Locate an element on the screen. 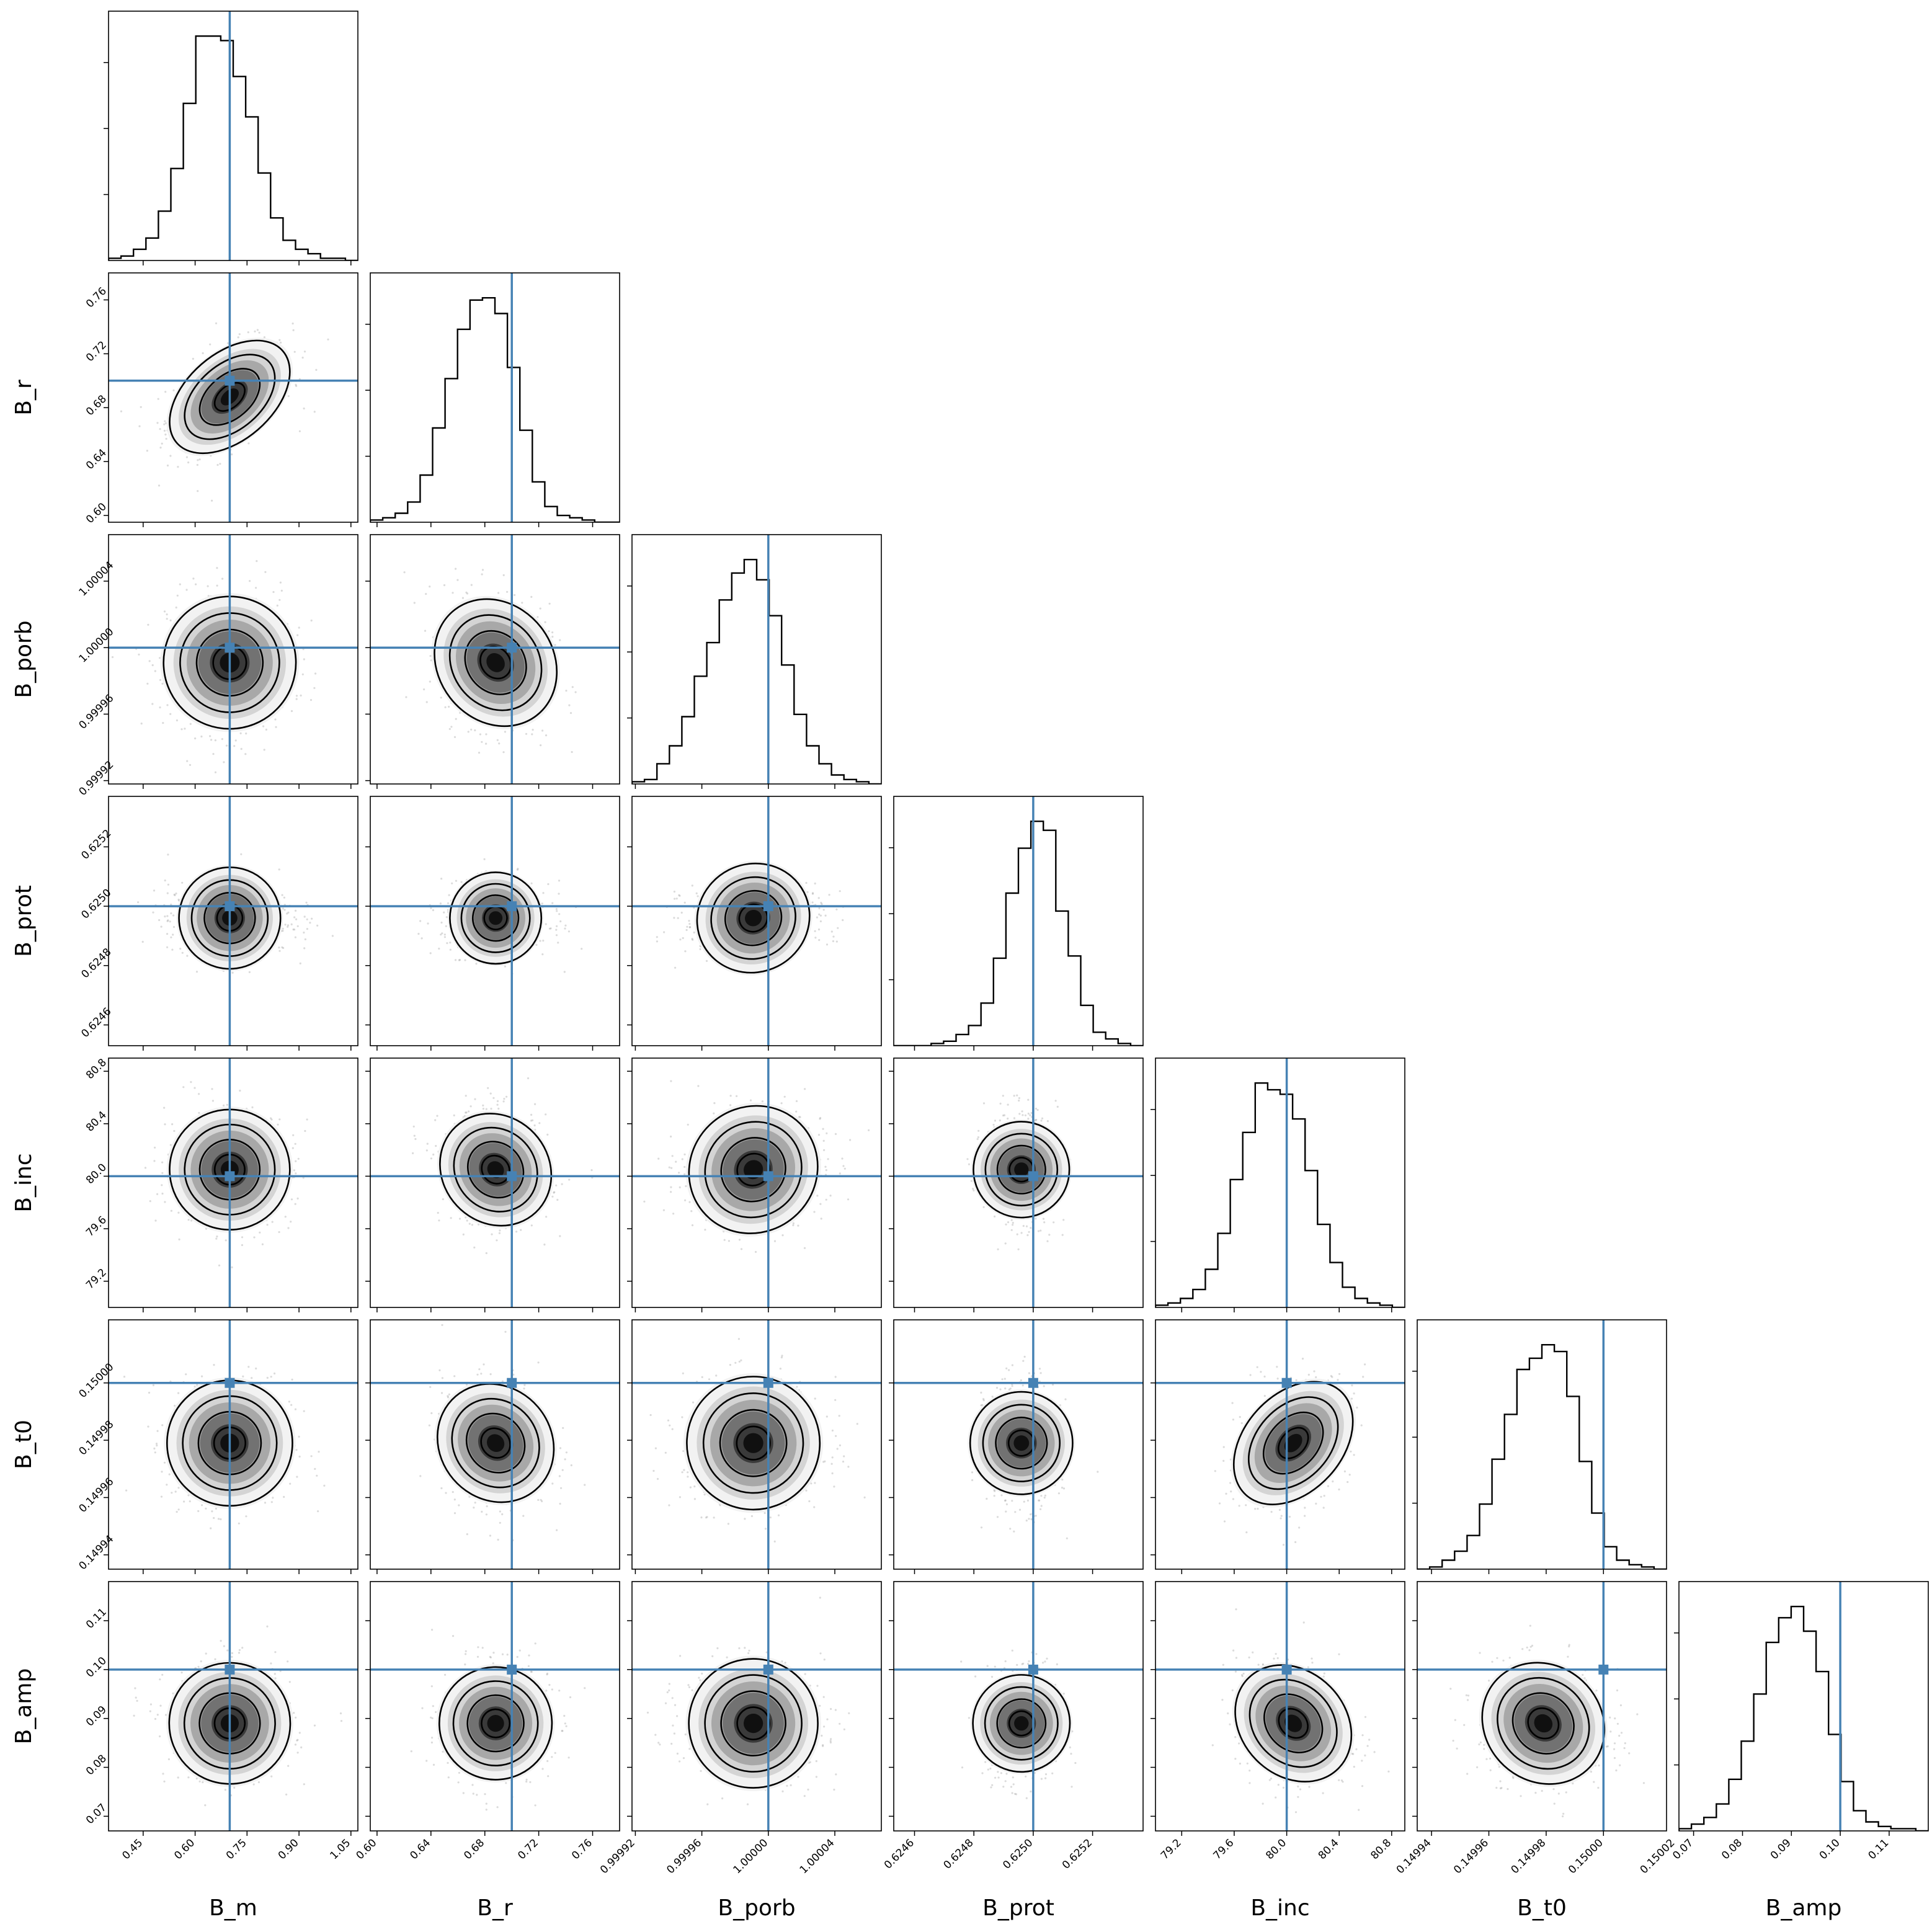 The width and height of the screenshot is (1932, 1932). panel-B_r-B_r is located at coordinates (493, 400).